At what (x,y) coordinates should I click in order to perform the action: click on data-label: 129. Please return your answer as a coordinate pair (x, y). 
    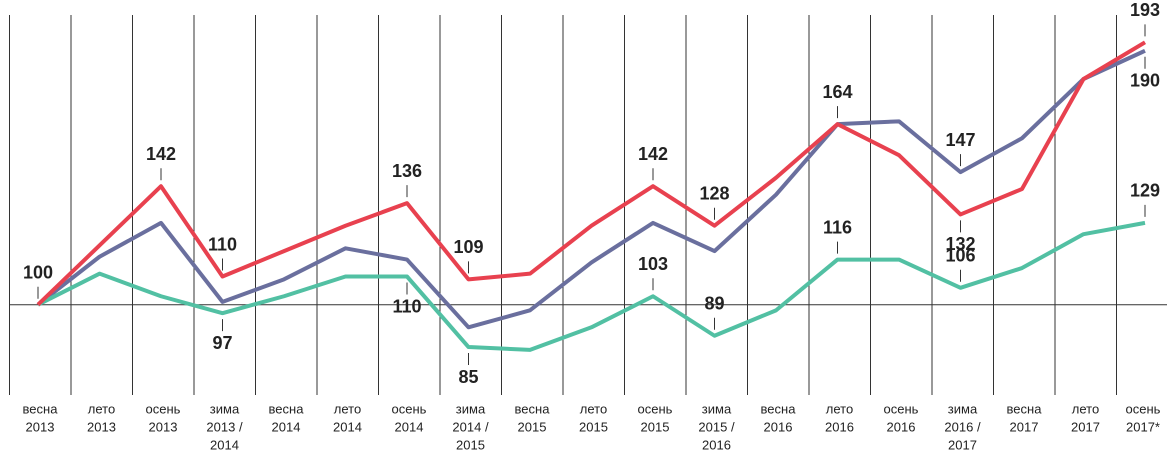
    Looking at the image, I should click on (1145, 191).